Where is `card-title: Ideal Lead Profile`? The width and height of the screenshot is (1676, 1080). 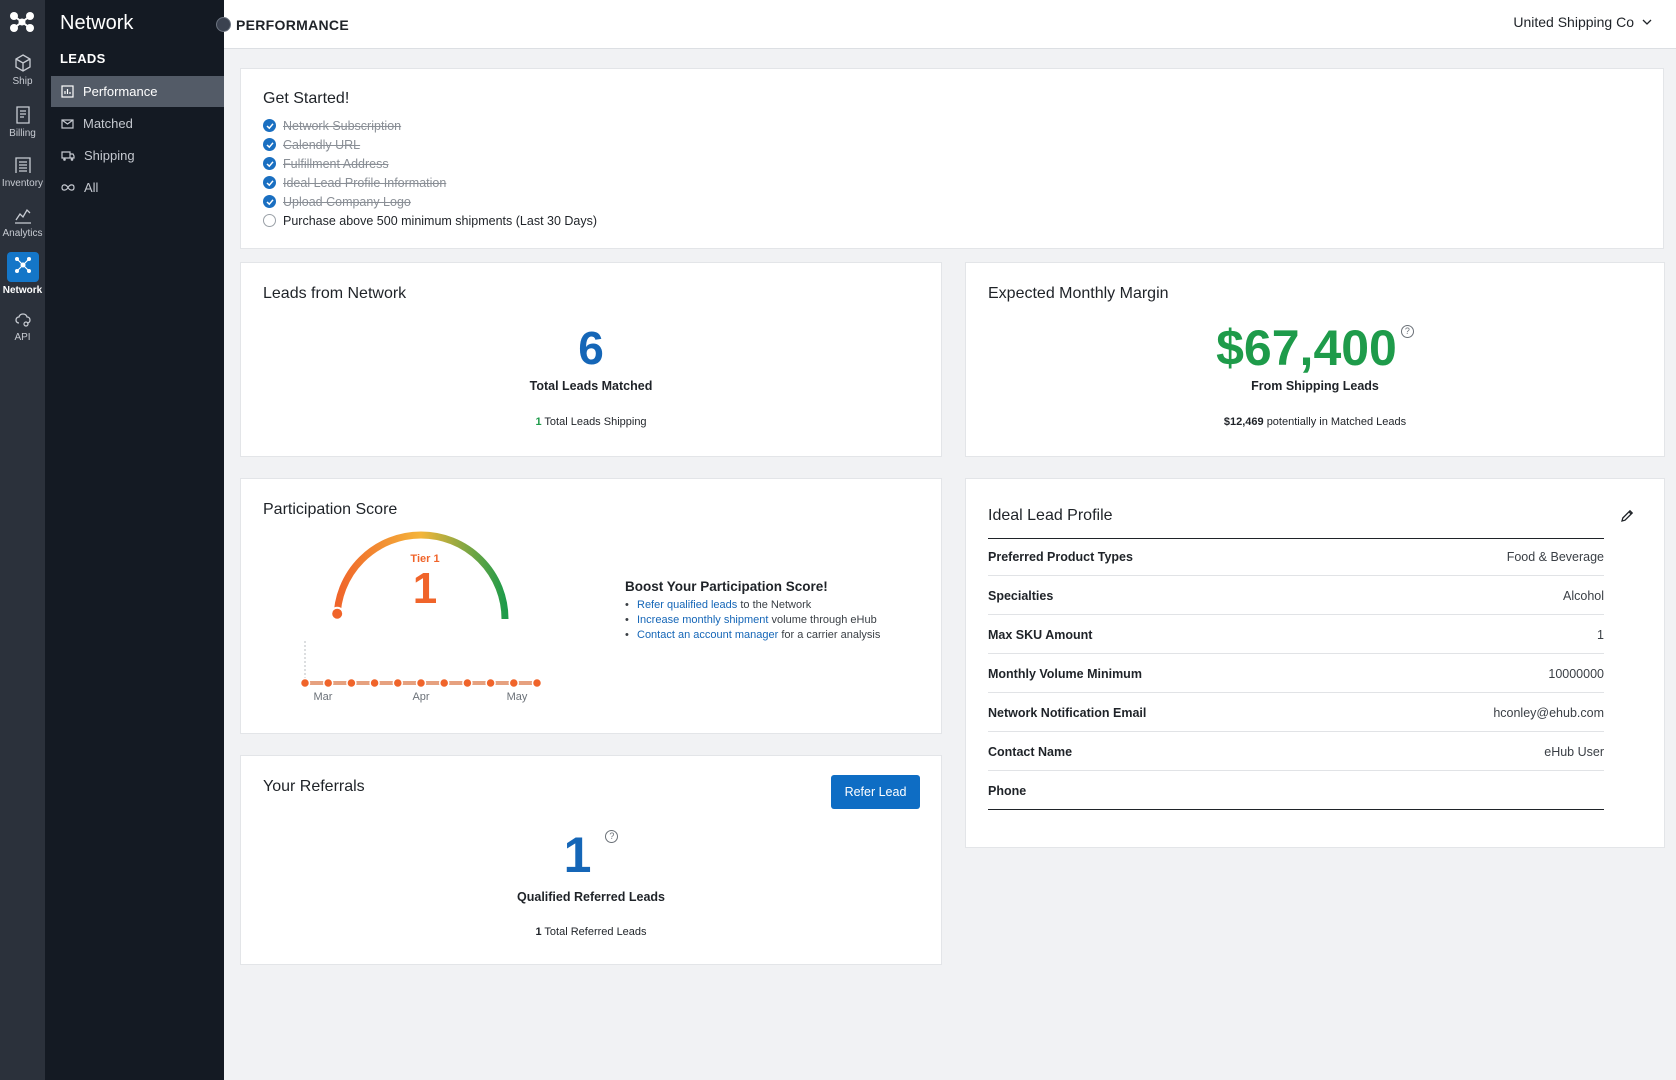 card-title: Ideal Lead Profile is located at coordinates (1050, 515).